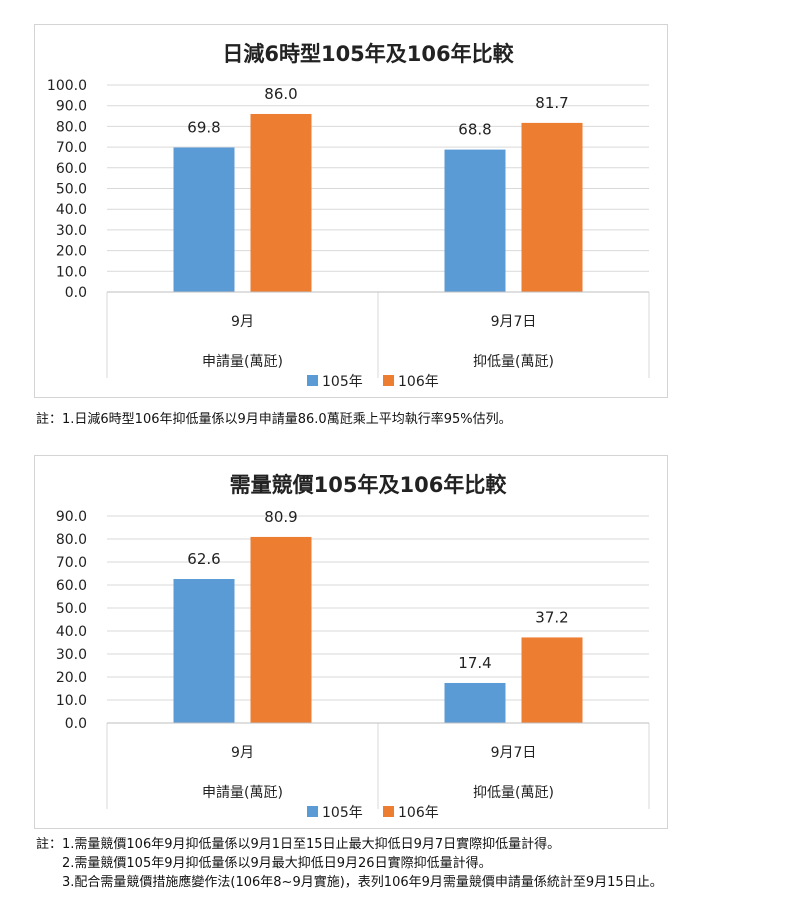  Describe the element at coordinates (551, 617) in the screenshot. I see `data-label: 37.2` at that location.